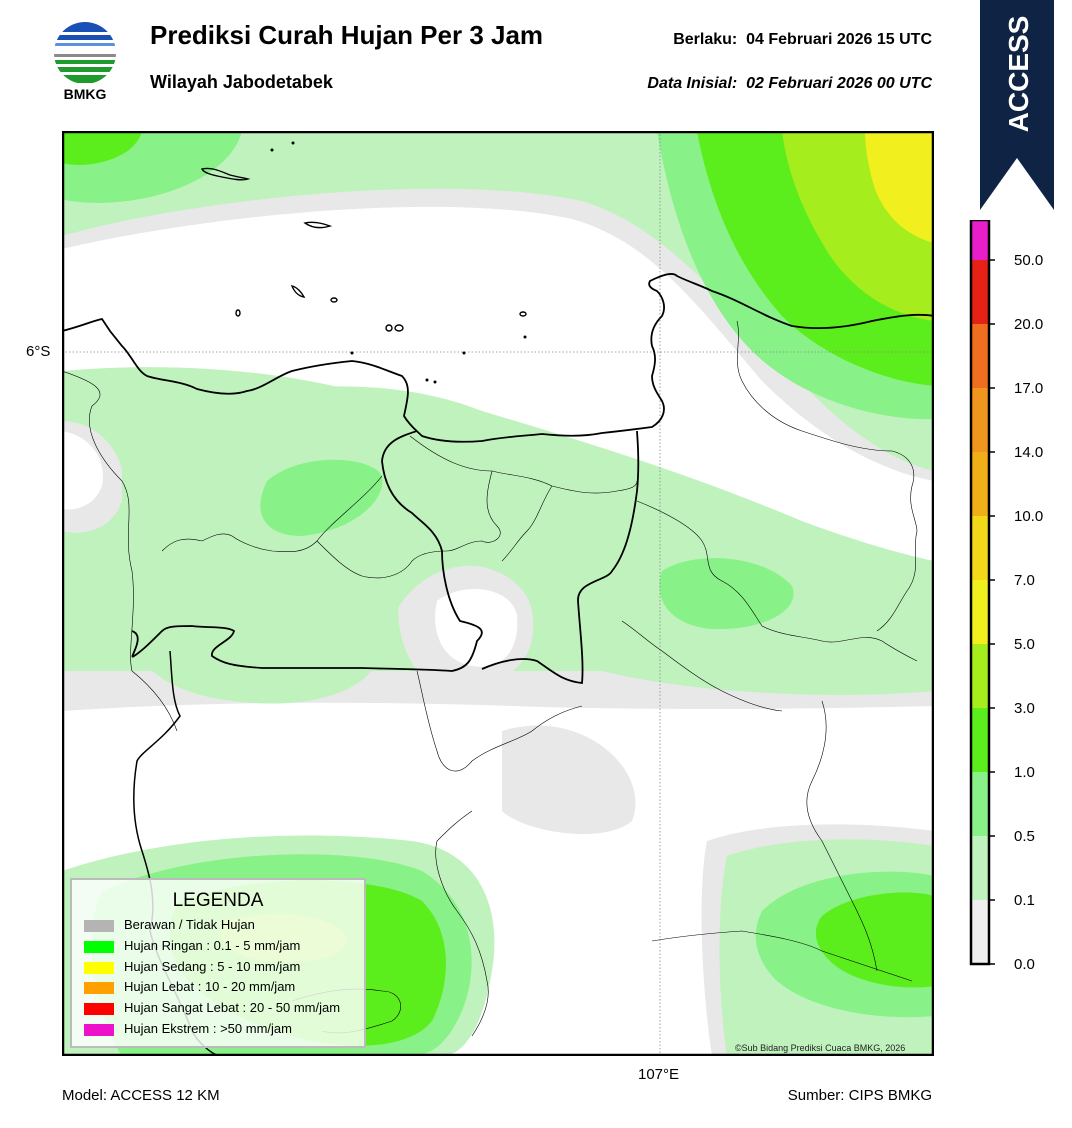 This screenshot has width=1072, height=1128. What do you see at coordinates (1024, 580) in the screenshot?
I see `colorbar-tick-label: 7.0` at bounding box center [1024, 580].